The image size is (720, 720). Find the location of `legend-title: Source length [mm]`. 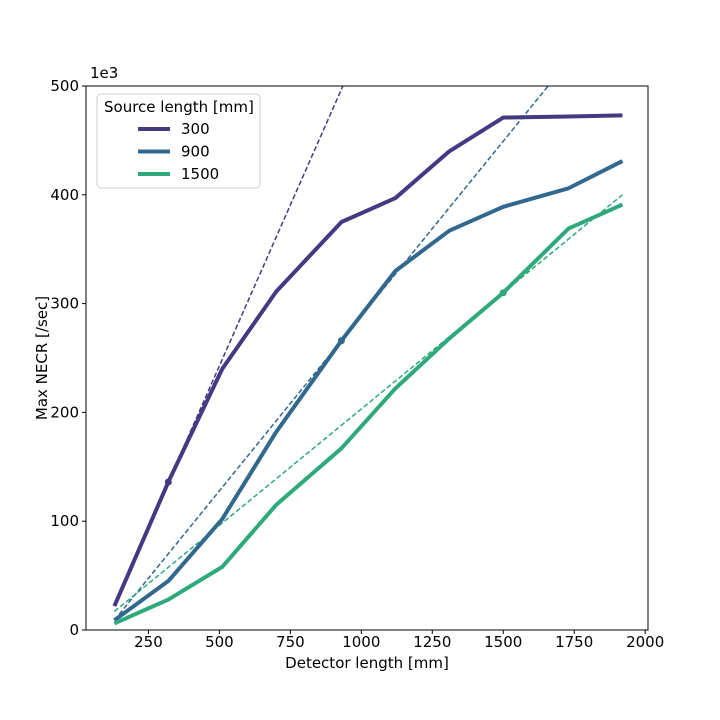

legend-title: Source length [mm] is located at coordinates (179, 107).